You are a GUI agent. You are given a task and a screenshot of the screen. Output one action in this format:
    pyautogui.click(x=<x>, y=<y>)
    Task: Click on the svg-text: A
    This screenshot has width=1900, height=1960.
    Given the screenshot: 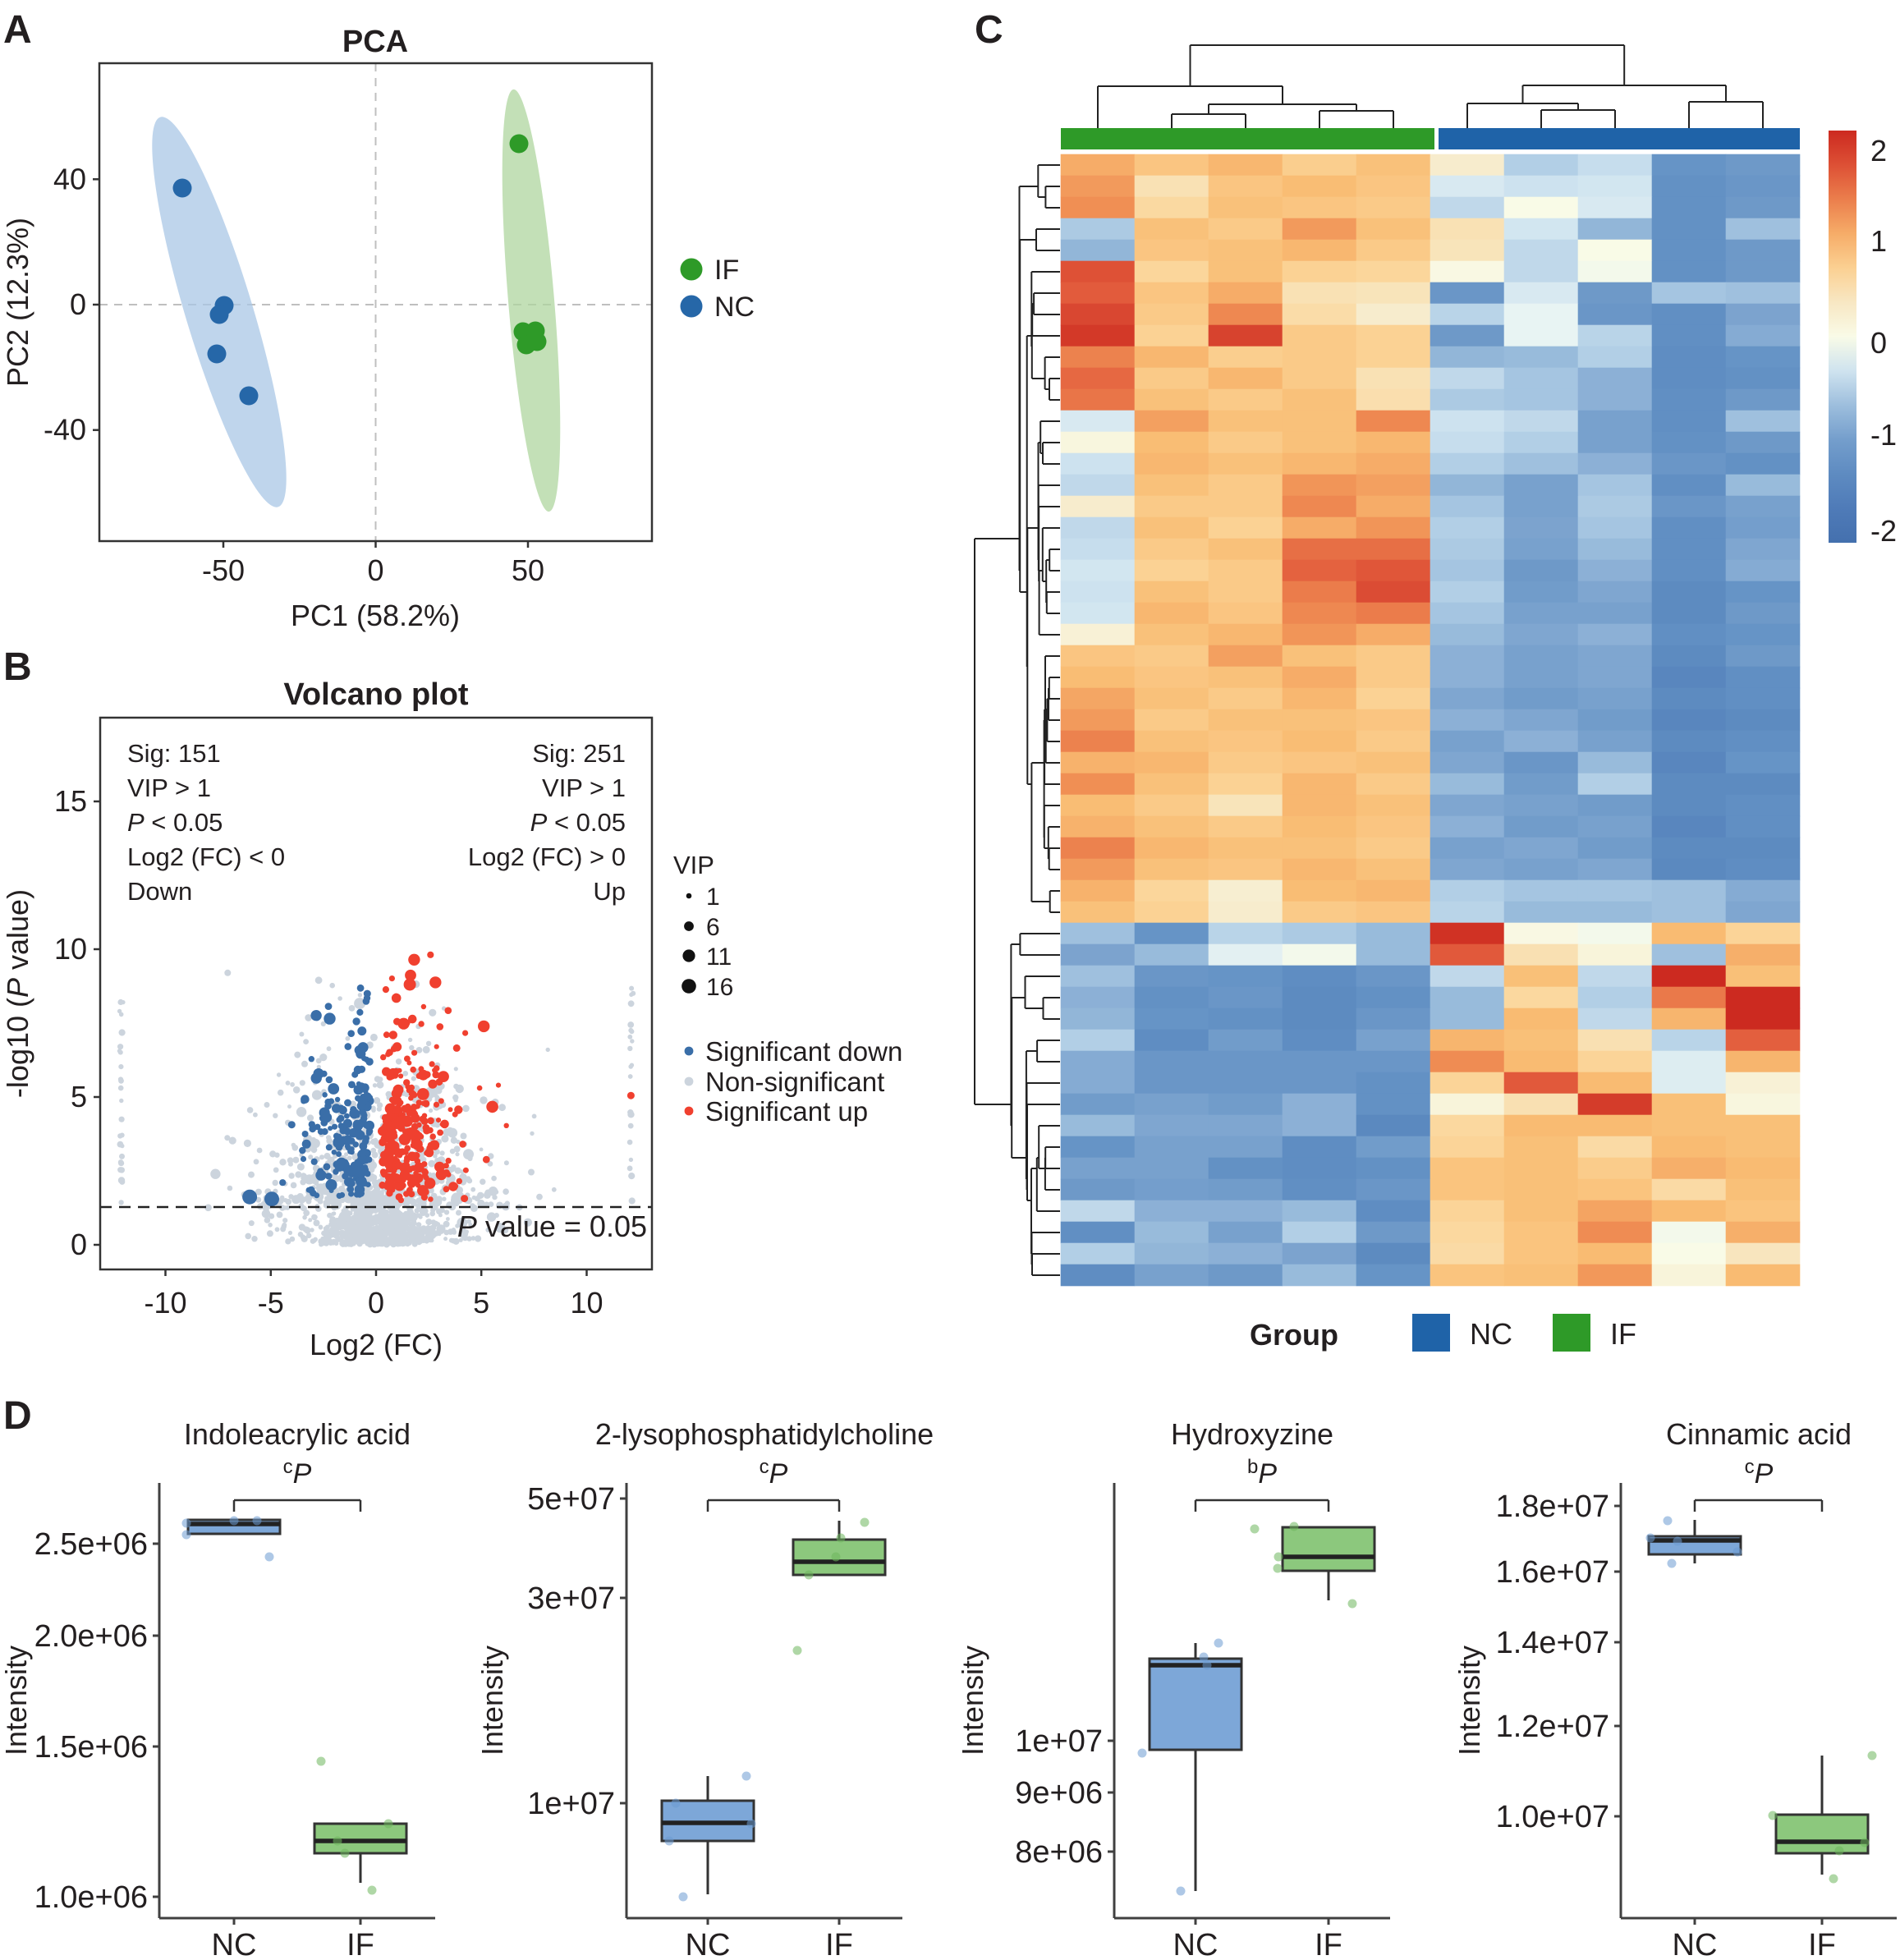 What is the action you would take?
    pyautogui.click(x=17, y=30)
    